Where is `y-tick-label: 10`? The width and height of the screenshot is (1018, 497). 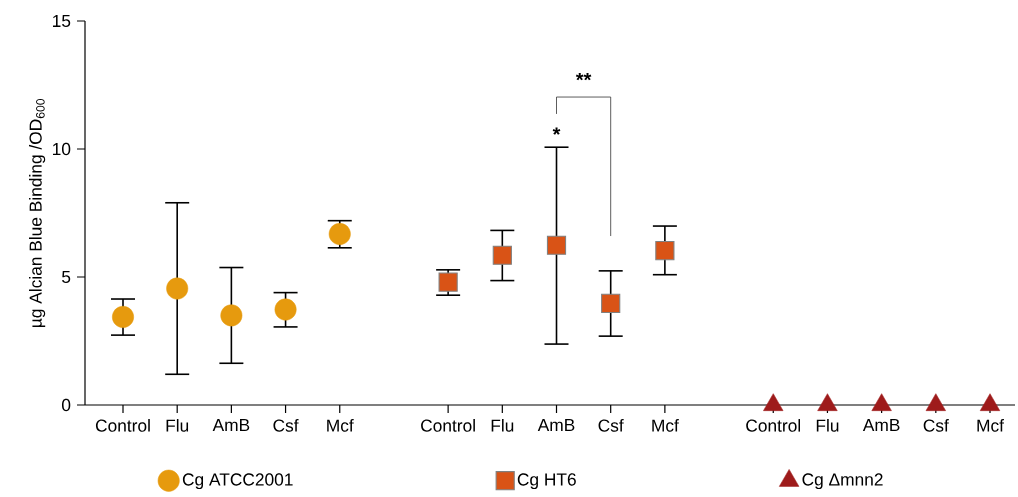
y-tick-label: 10 is located at coordinates (62, 149).